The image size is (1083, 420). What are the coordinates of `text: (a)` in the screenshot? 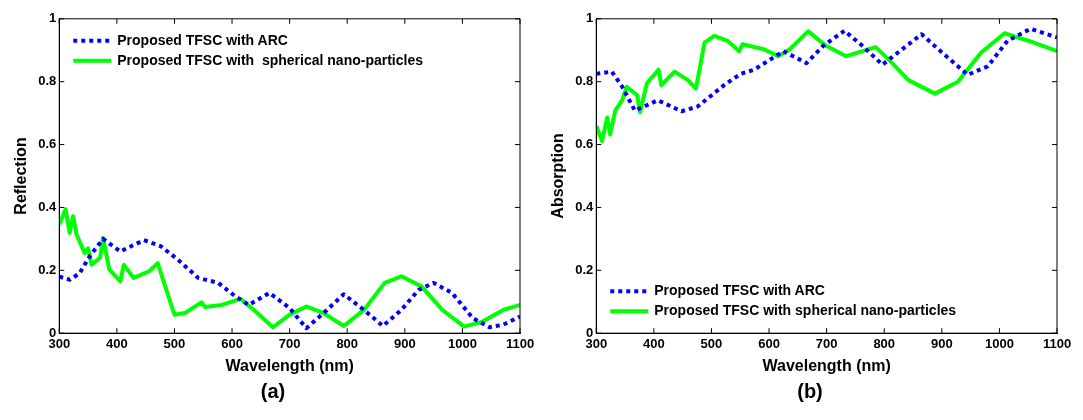 It's located at (273, 391).